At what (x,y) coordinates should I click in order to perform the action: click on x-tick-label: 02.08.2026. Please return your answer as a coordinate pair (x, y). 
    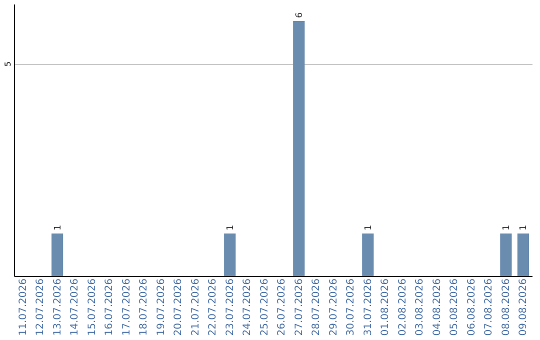
    Looking at the image, I should click on (402, 307).